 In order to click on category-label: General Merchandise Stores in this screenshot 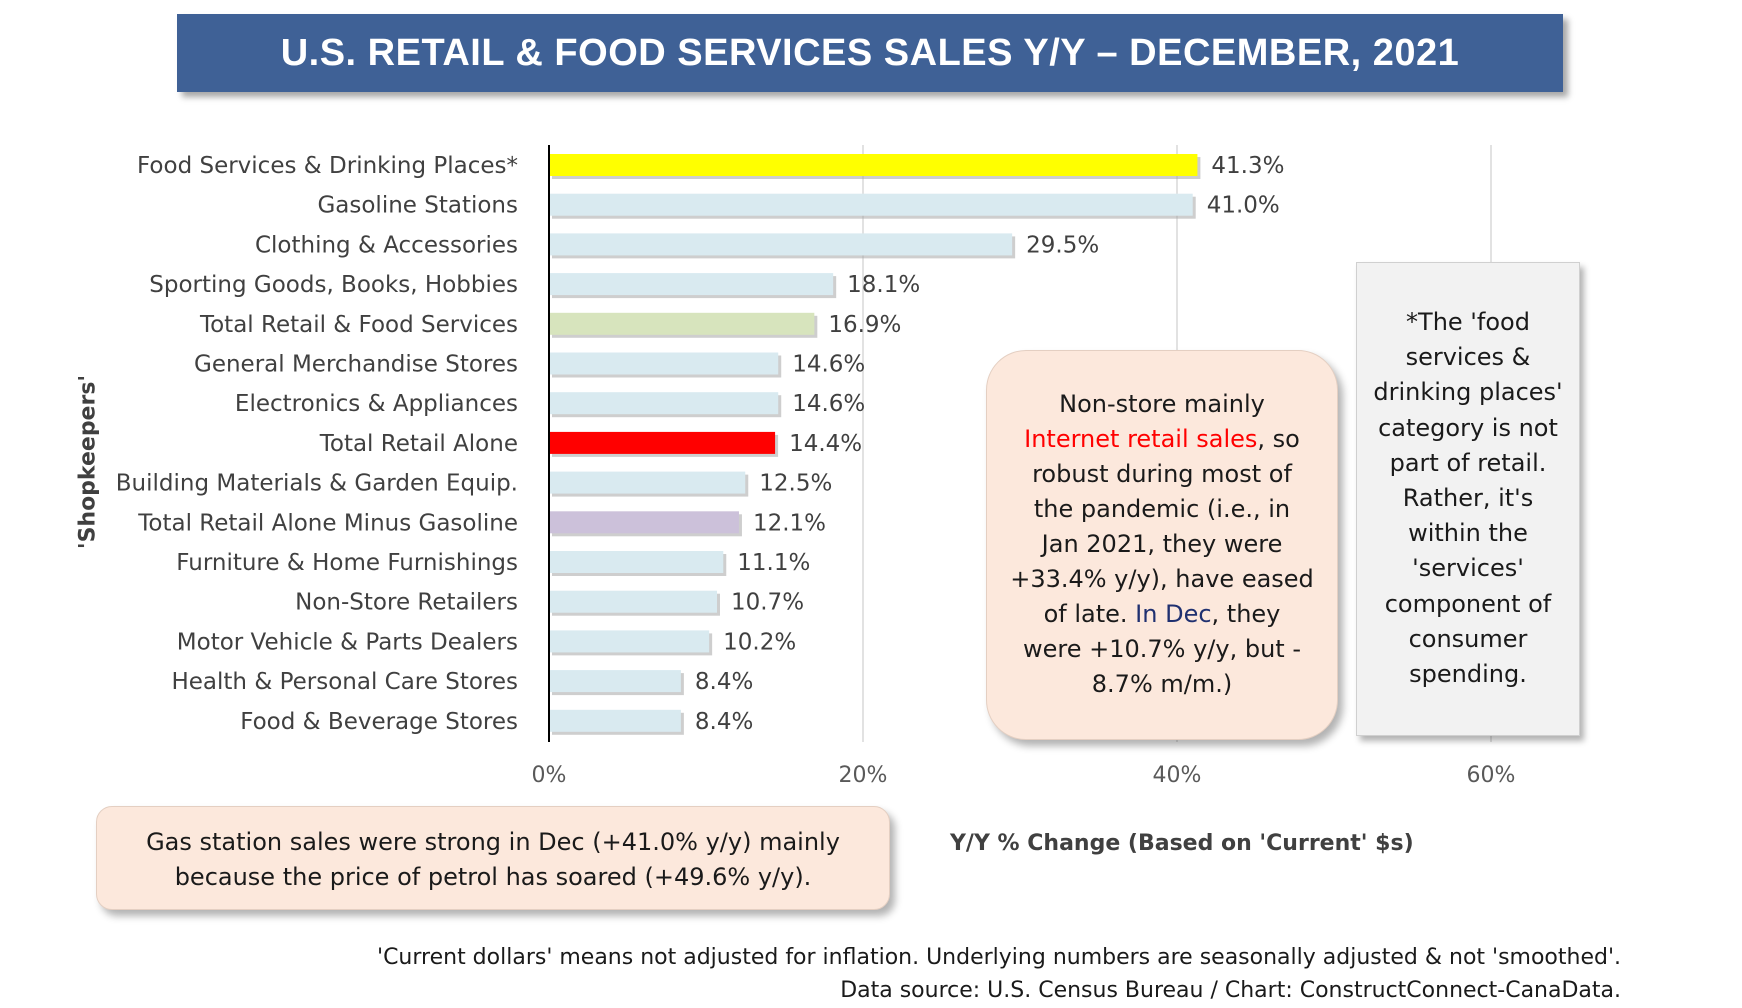, I will do `click(356, 365)`.